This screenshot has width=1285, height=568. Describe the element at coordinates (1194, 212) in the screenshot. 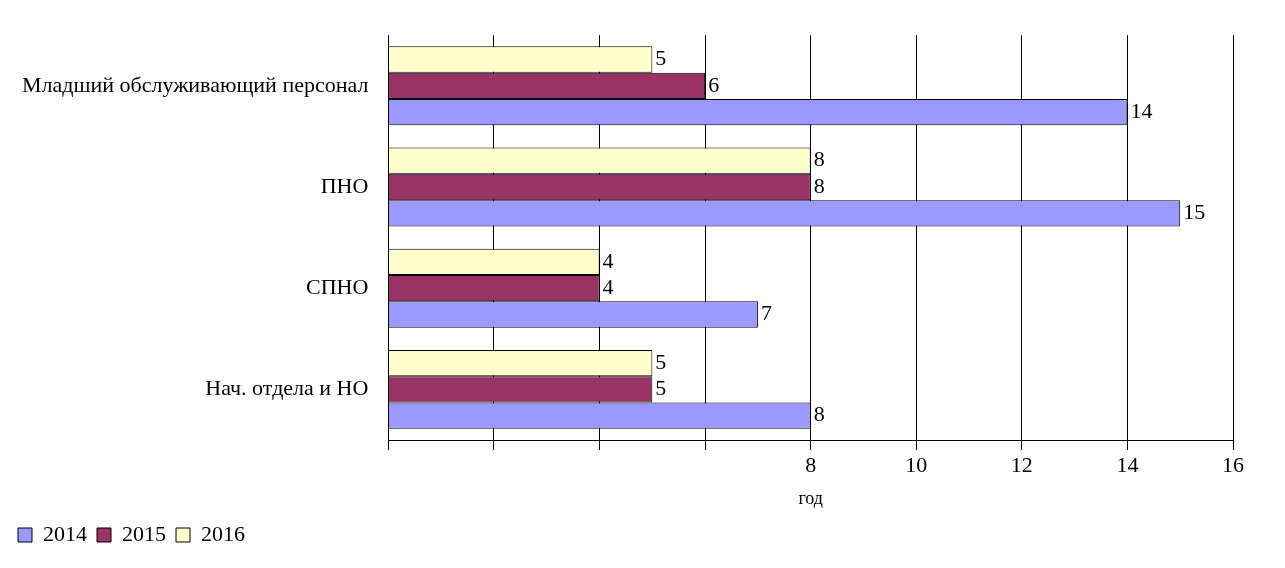

I see `data-label: 15` at that location.